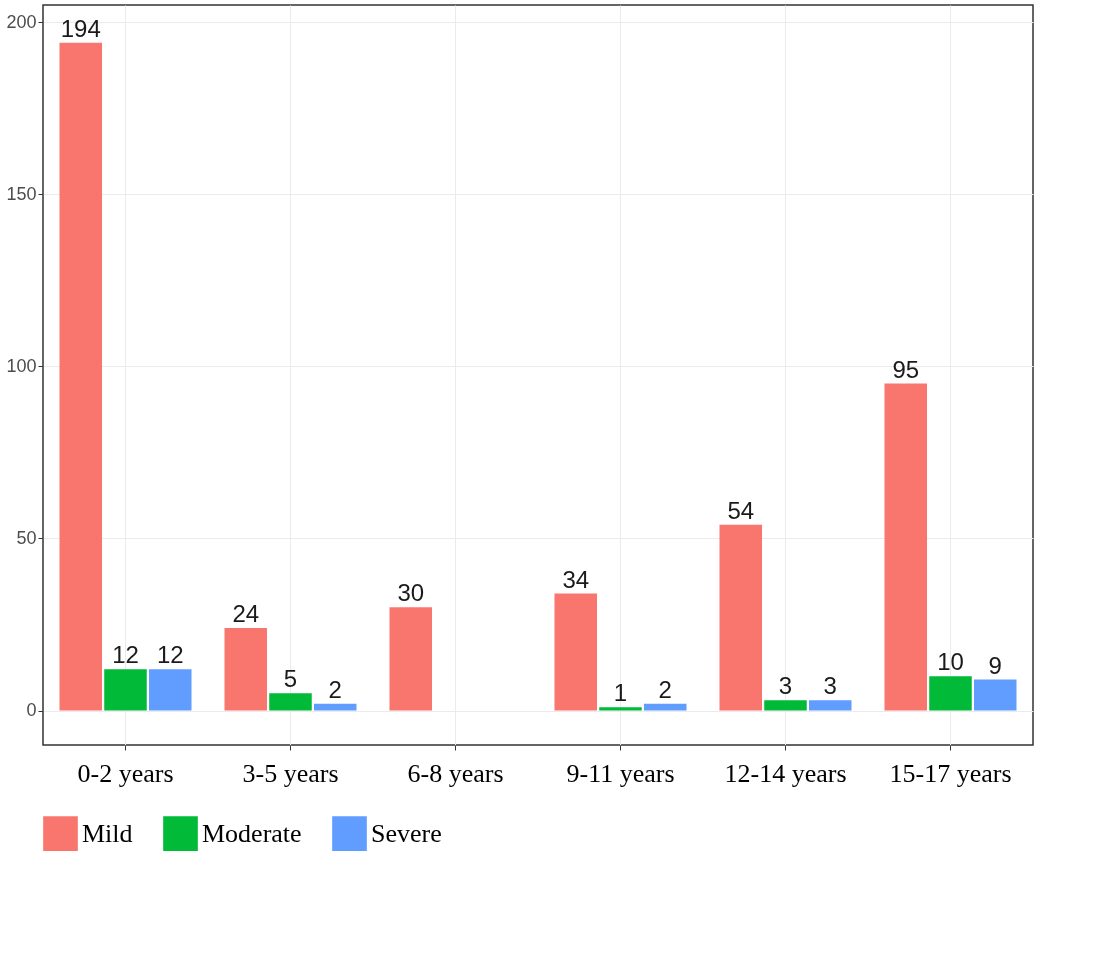 The width and height of the screenshot is (1112, 964). I want to click on data-label: 24, so click(246, 613).